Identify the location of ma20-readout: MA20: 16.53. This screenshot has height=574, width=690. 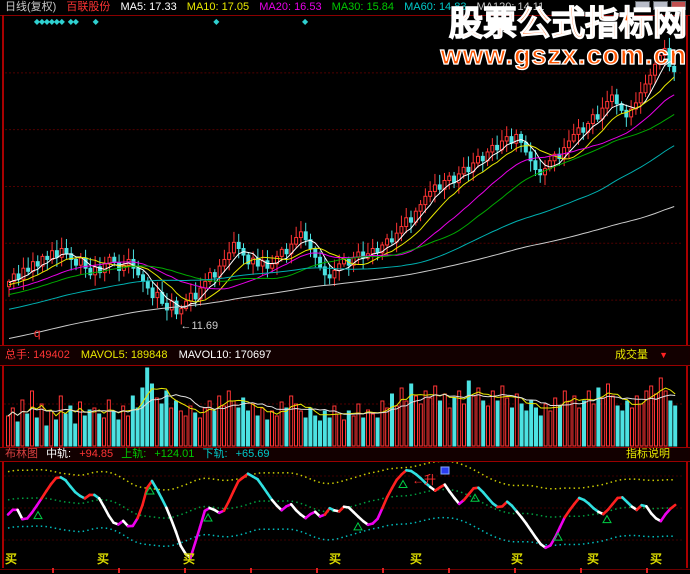
(290, 7).